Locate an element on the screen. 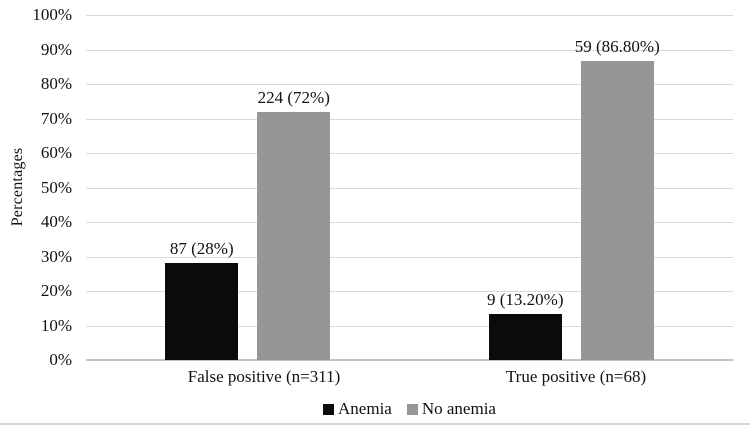  y-tick-label: 0% is located at coordinates (60, 359).